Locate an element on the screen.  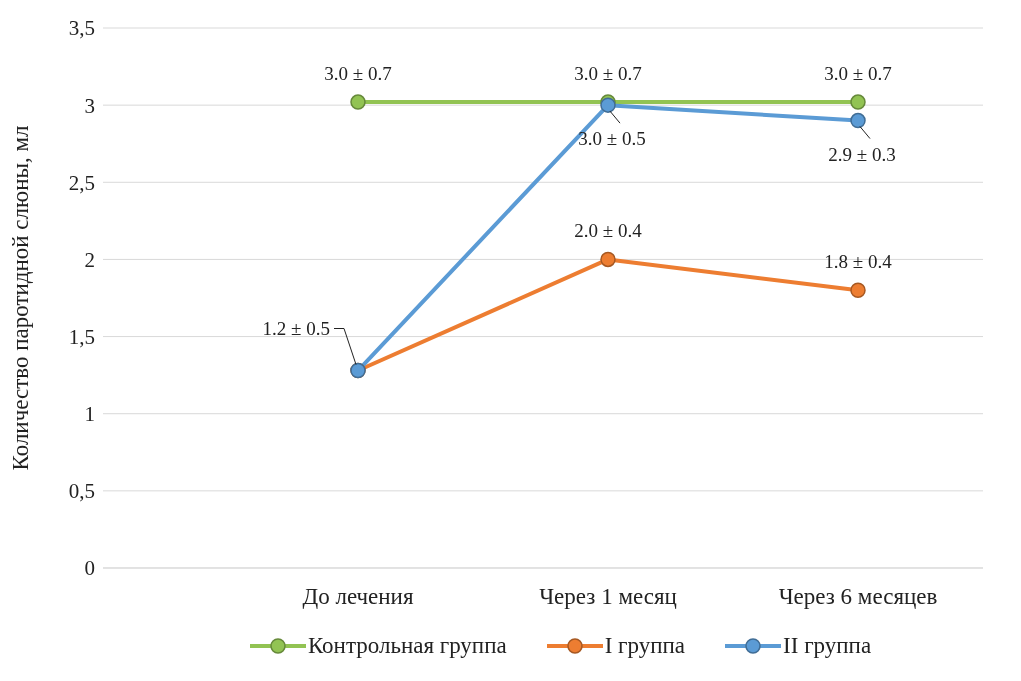
x-tick-label: Через 6 месяцев is located at coordinates (858, 597).